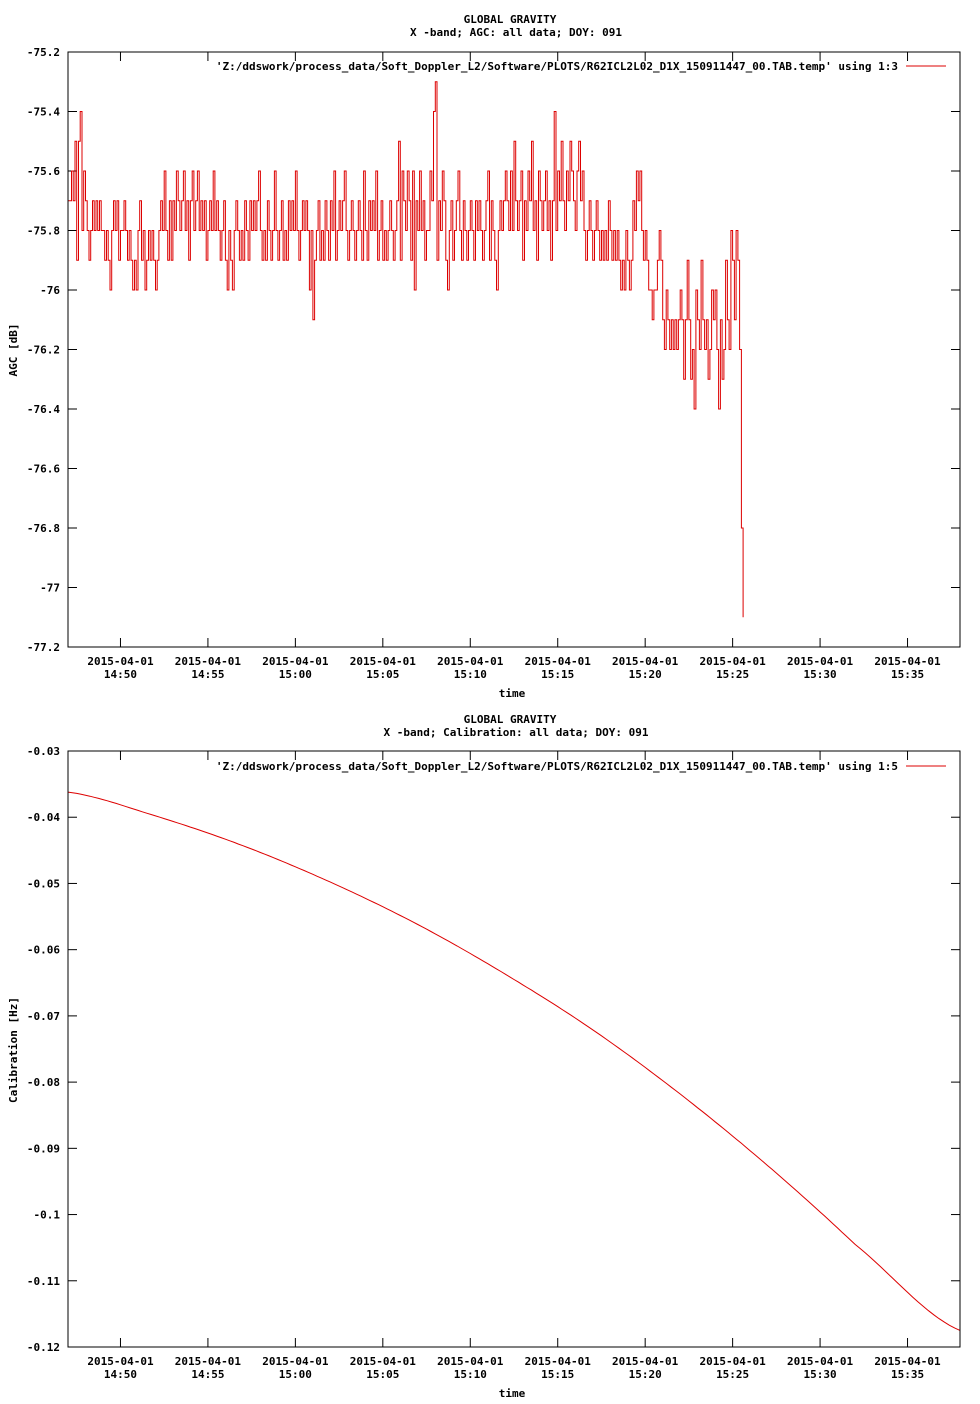 The width and height of the screenshot is (980, 1404). I want to click on y-tick-label: -77, so click(50, 588).